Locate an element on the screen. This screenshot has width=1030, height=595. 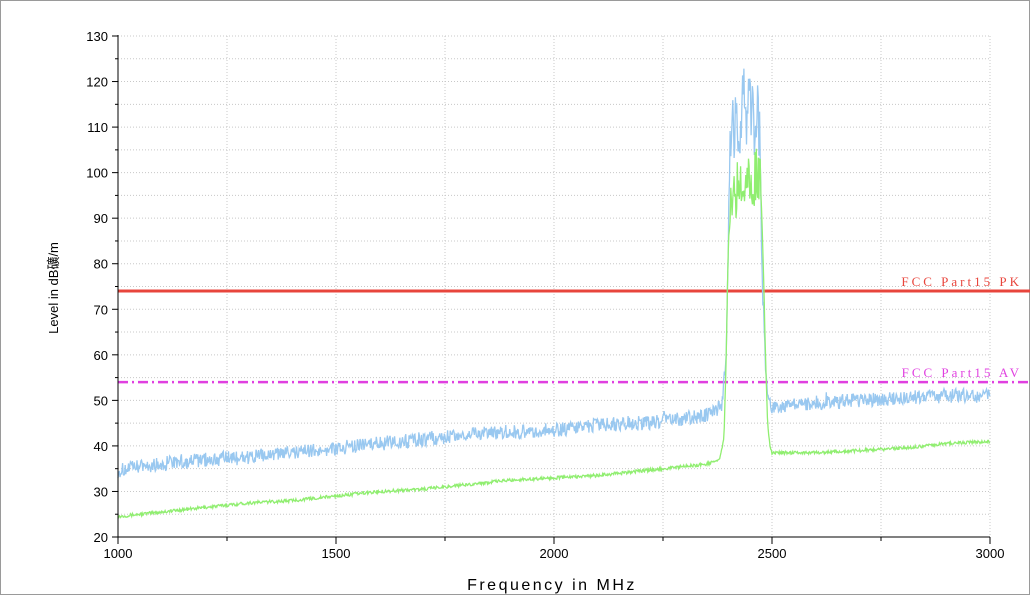
x-tick-label: 2000 is located at coordinates (554, 553).